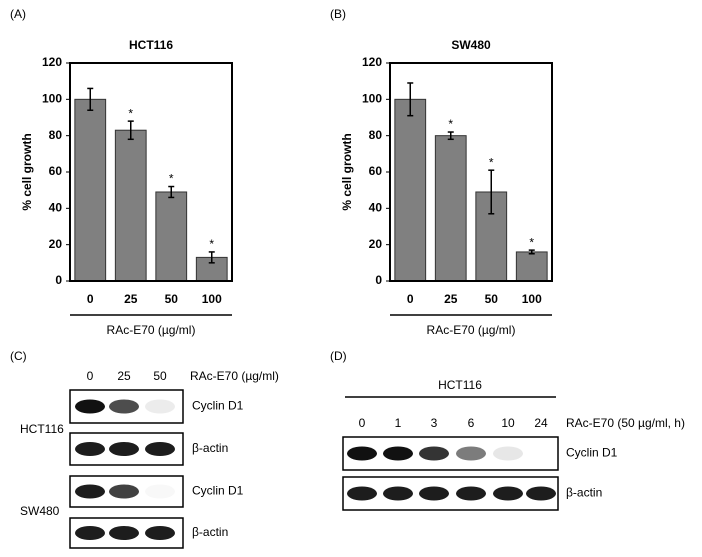 This screenshot has height=557, width=702. Describe the element at coordinates (471, 423) in the screenshot. I see `lane-label: 6` at that location.